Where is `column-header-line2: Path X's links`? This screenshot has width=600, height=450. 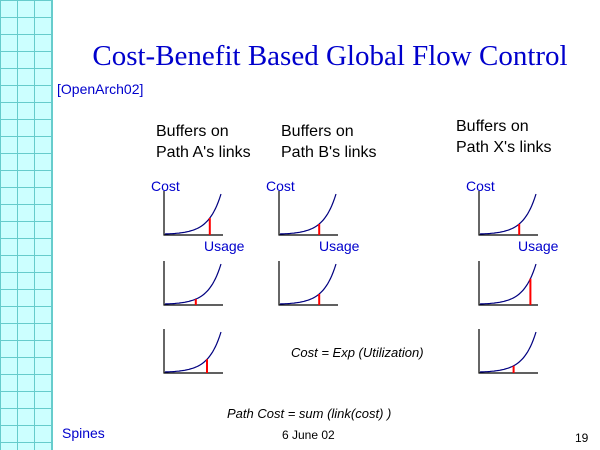
column-header-line2: Path X's links is located at coordinates (504, 147).